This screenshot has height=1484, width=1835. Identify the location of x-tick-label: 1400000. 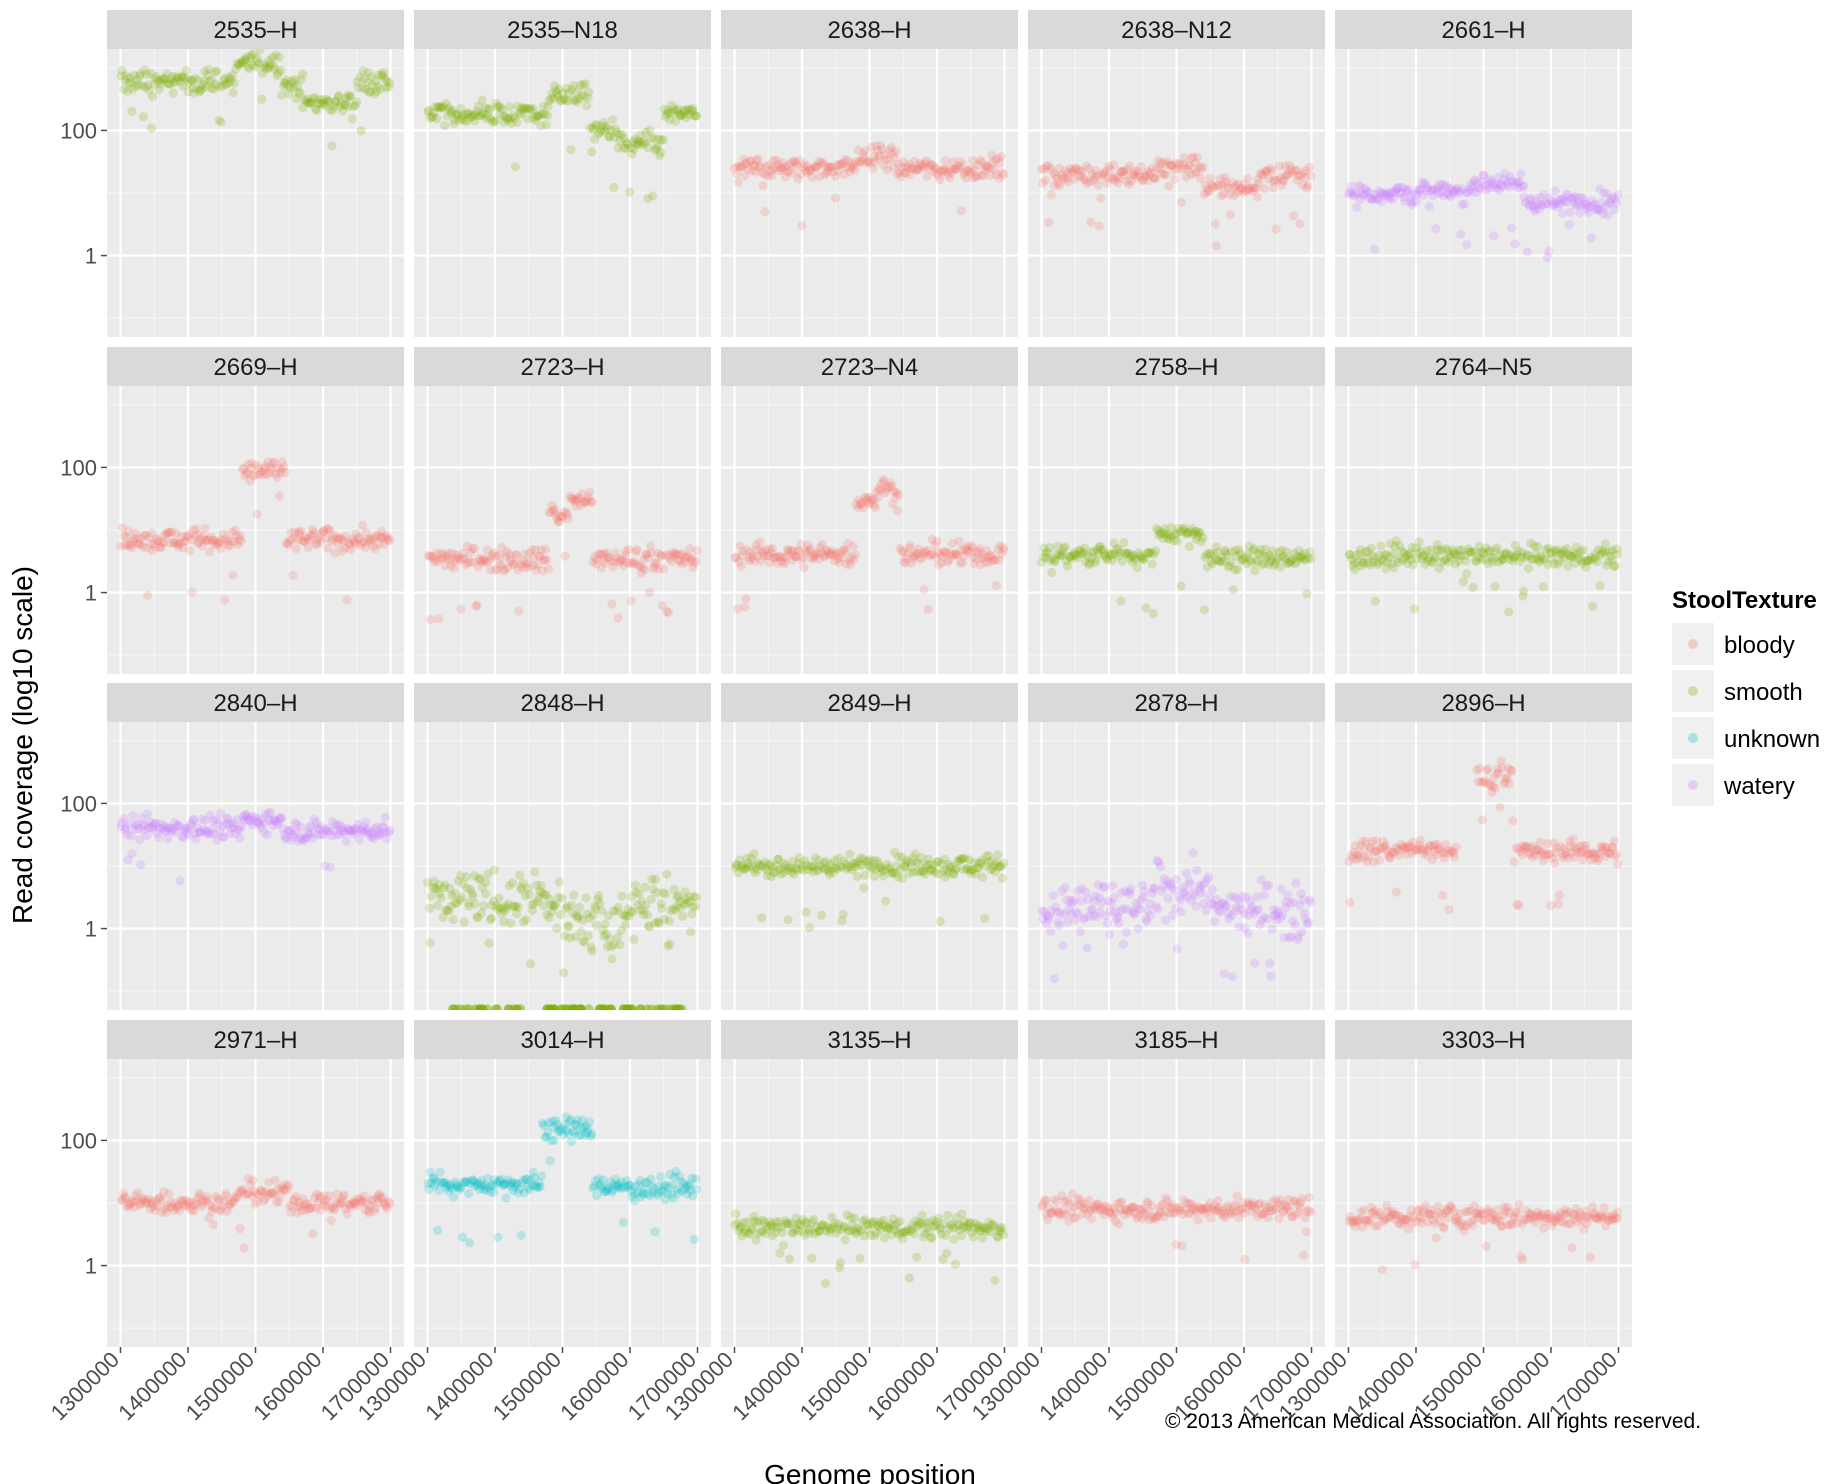
(152, 1386).